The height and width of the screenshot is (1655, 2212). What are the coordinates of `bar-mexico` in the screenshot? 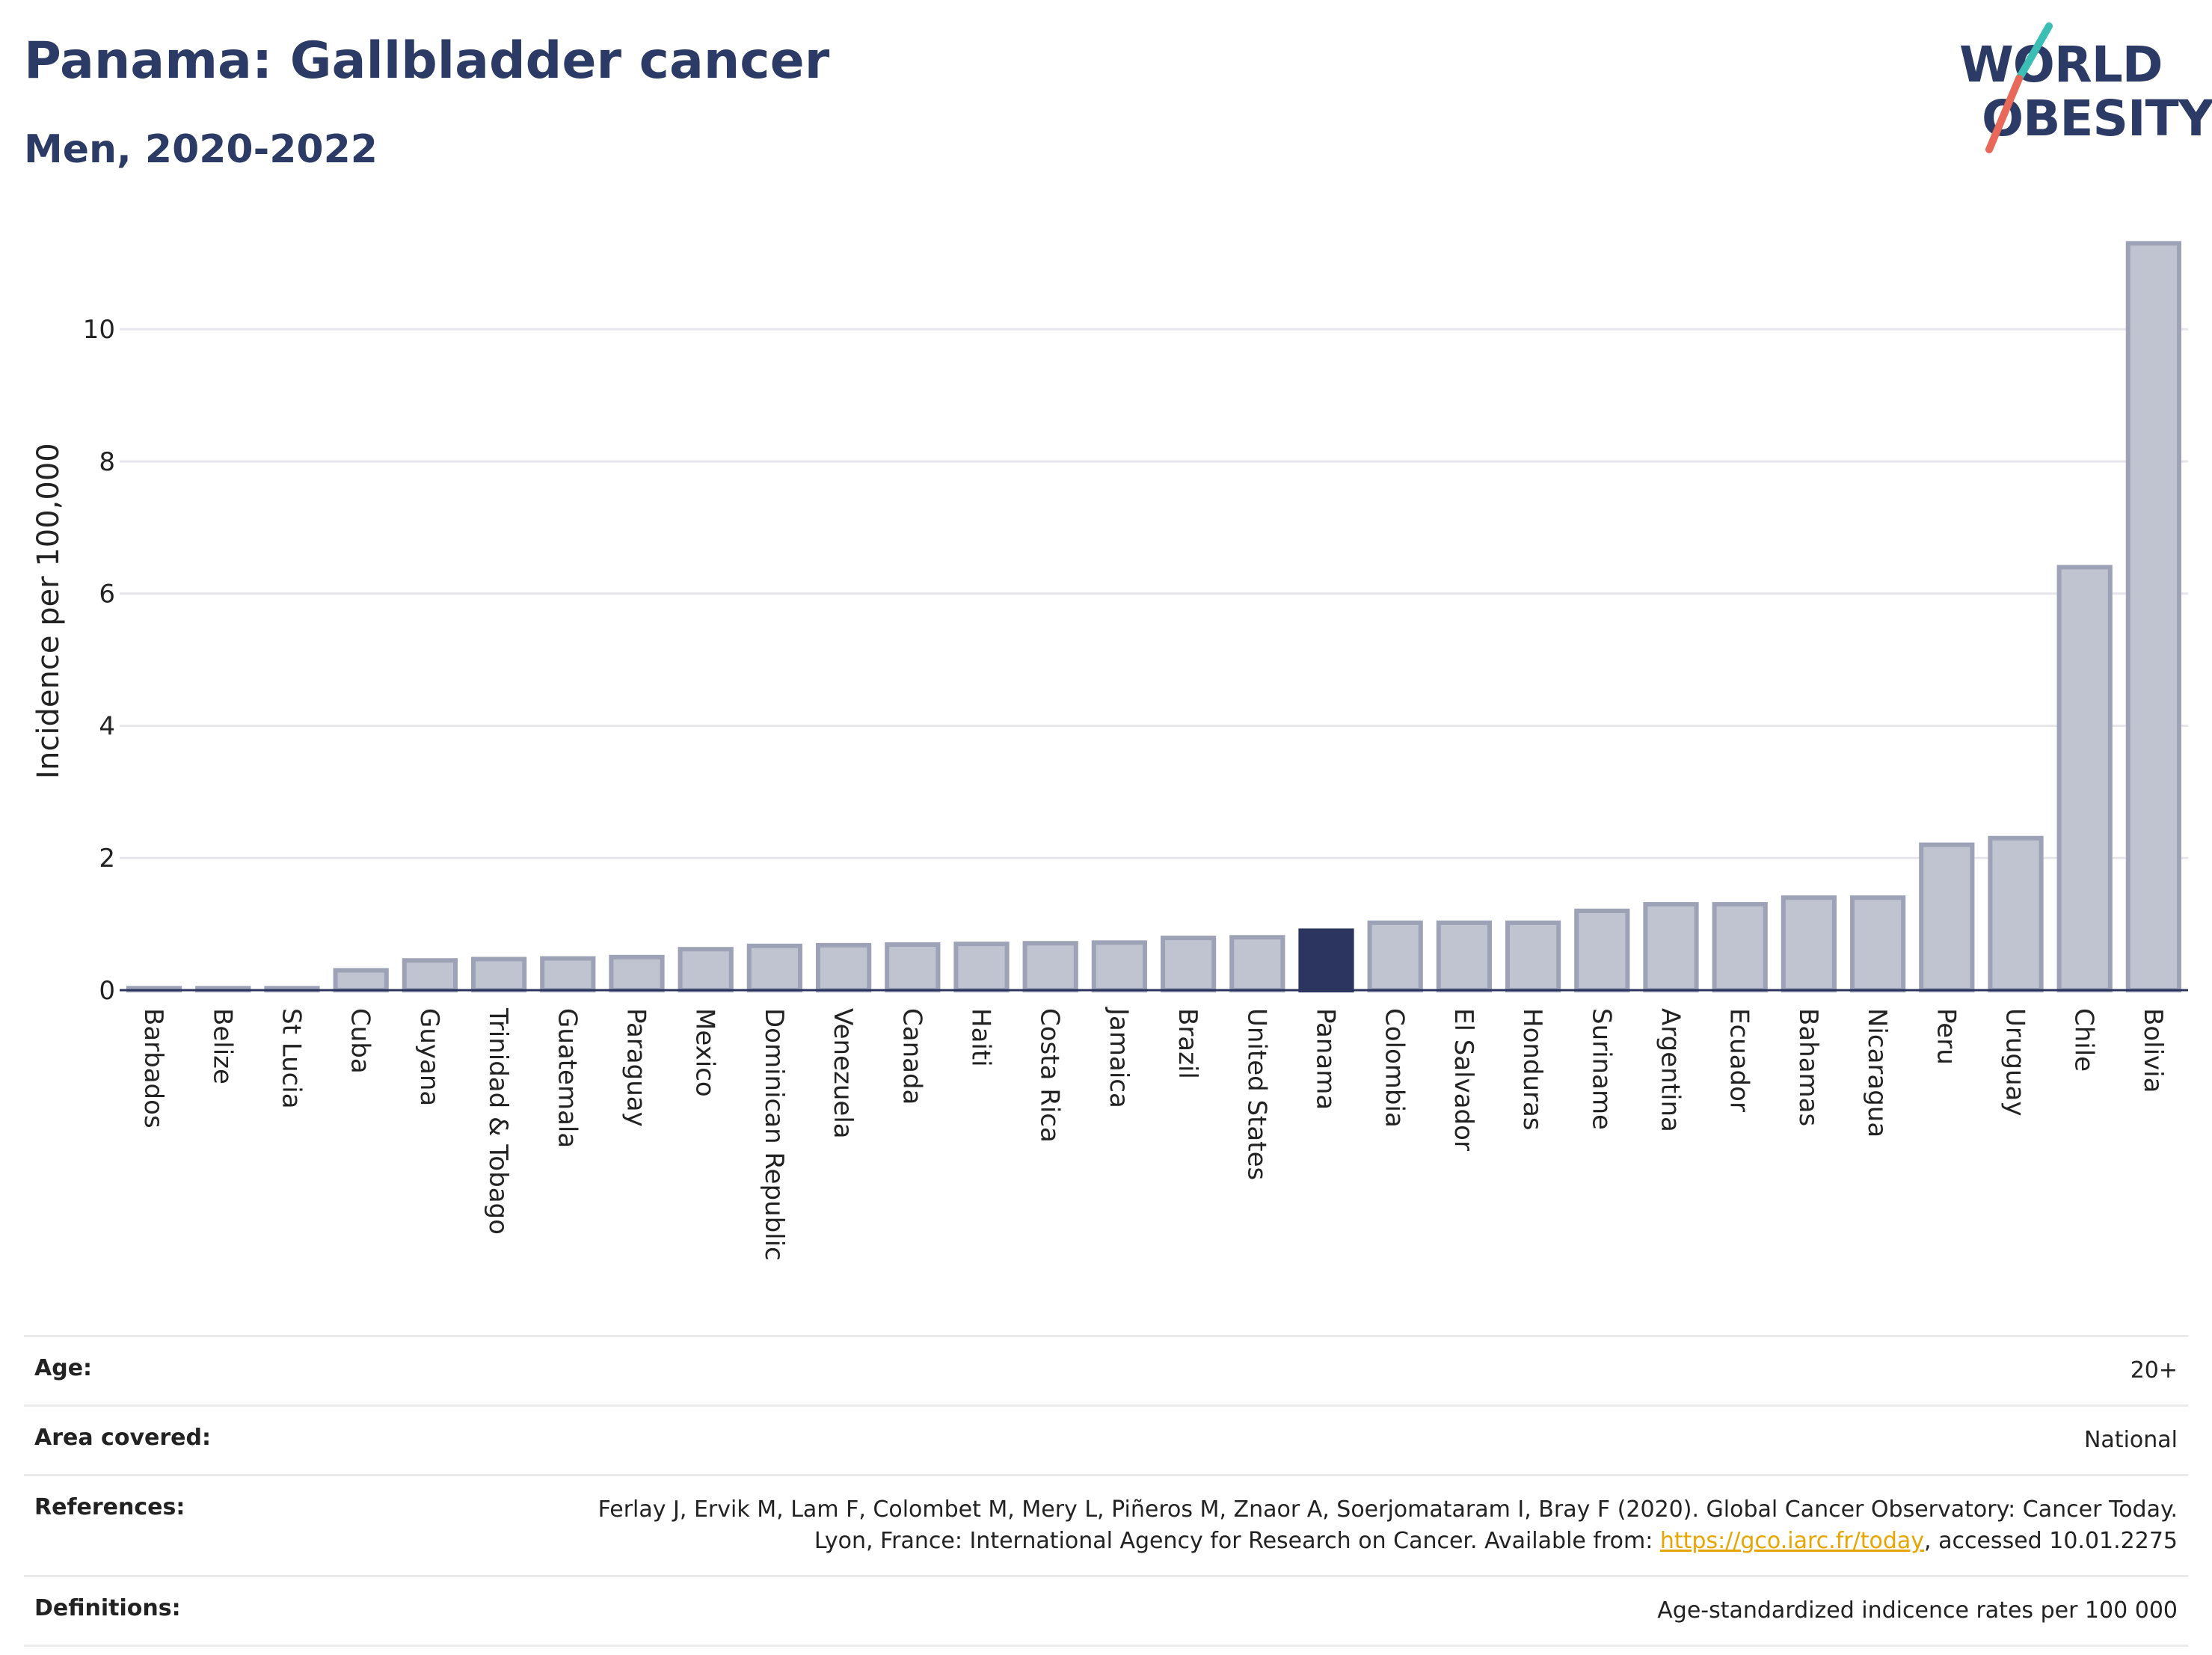 It's located at (706, 969).